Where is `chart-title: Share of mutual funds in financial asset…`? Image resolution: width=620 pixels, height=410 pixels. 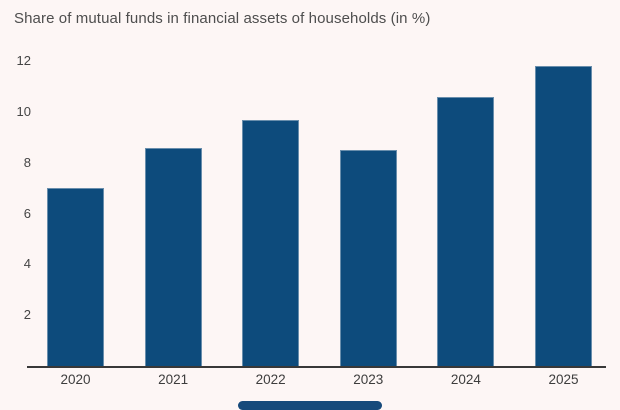
chart-title: Share of mutual funds in financial asset… is located at coordinates (222, 18).